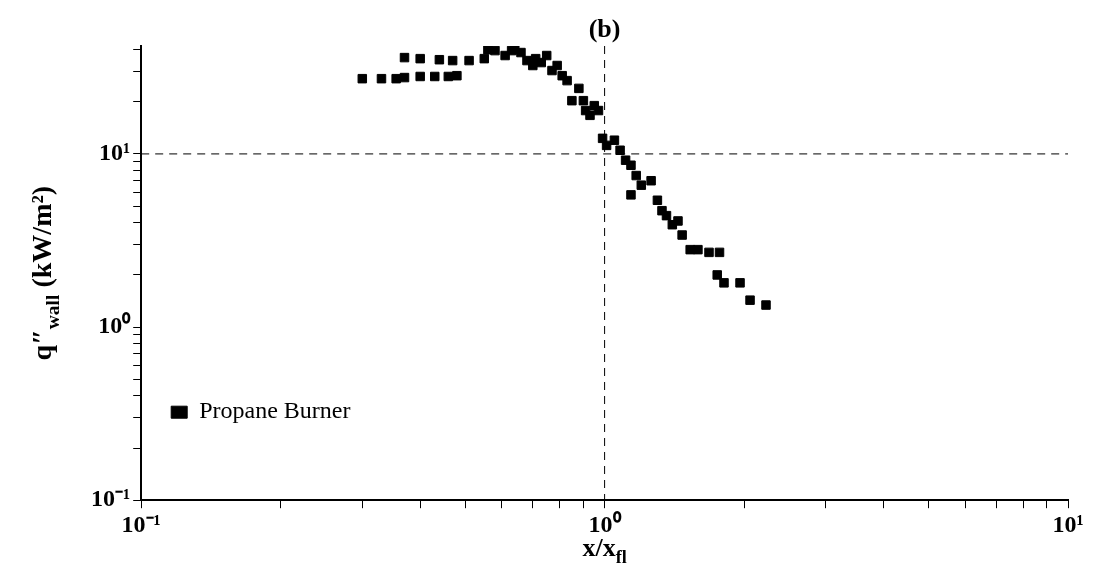 This screenshot has width=1109, height=571. Describe the element at coordinates (44, 273) in the screenshot. I see `y-axis-title: q″wall (kW/m²)` at that location.